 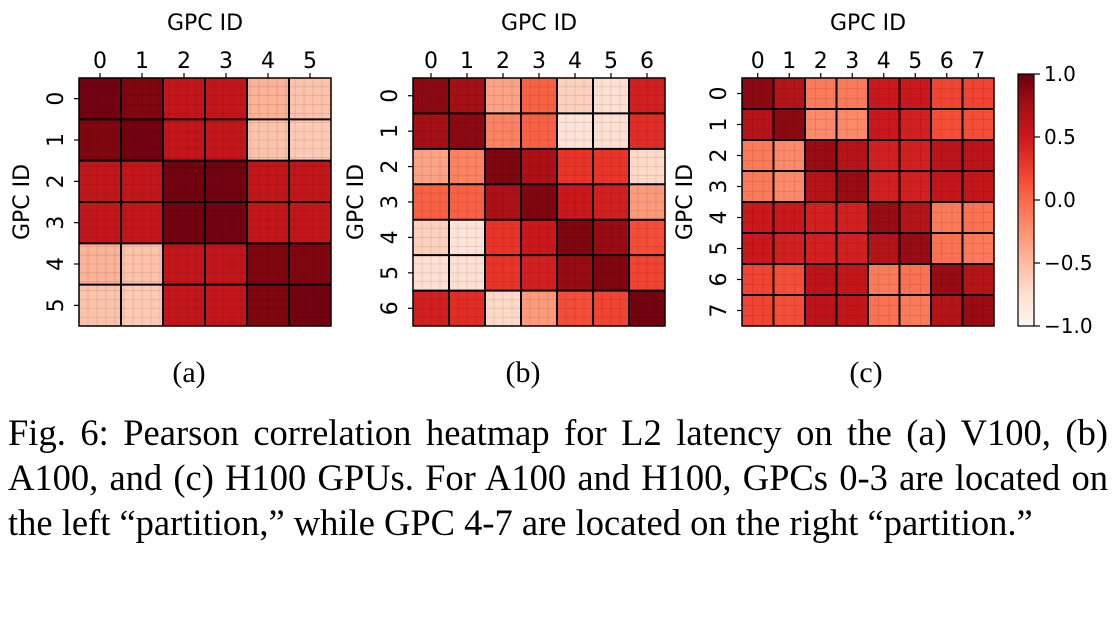 What do you see at coordinates (539, 202) in the screenshot?
I see `cell-block-grid` at bounding box center [539, 202].